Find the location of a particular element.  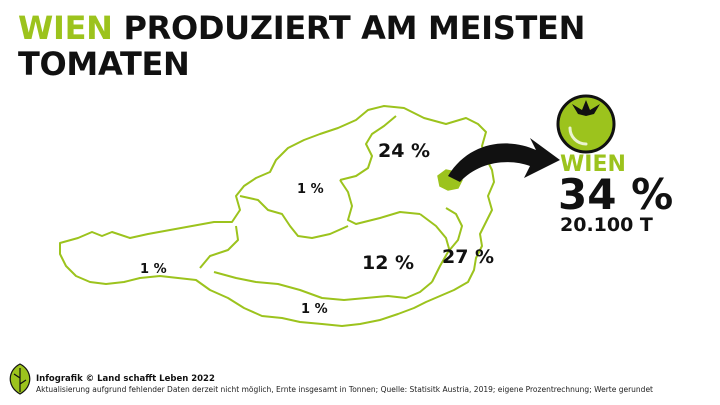

border-burgenland is located at coordinates (447, 245).